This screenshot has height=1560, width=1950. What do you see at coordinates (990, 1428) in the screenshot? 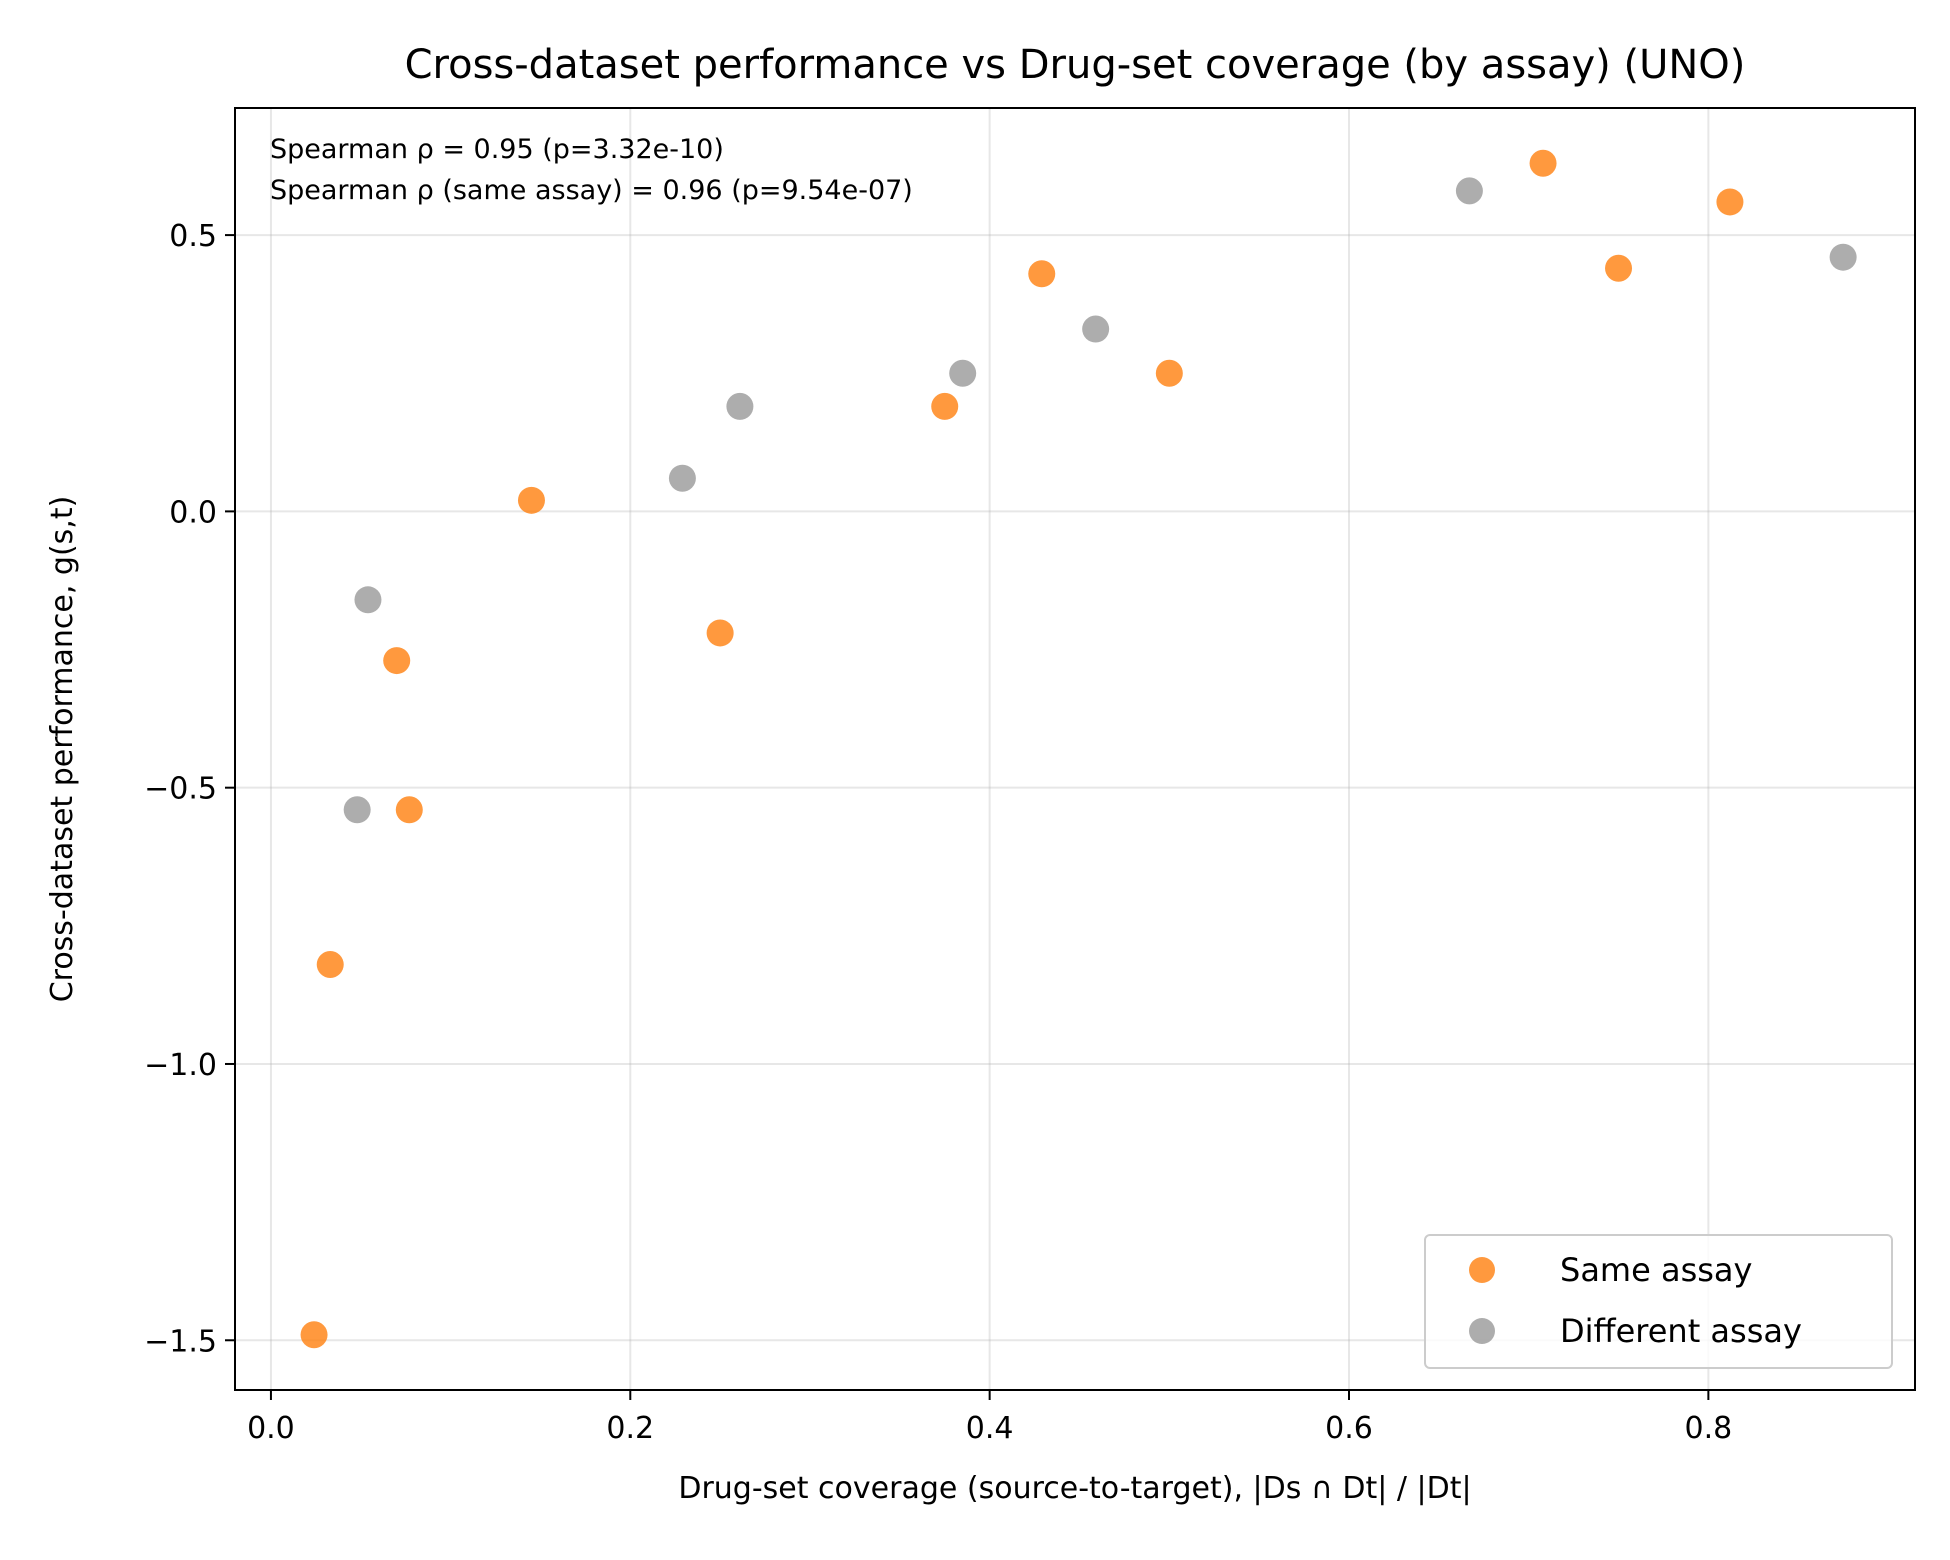
I see `x-tick-label: 0.4` at bounding box center [990, 1428].